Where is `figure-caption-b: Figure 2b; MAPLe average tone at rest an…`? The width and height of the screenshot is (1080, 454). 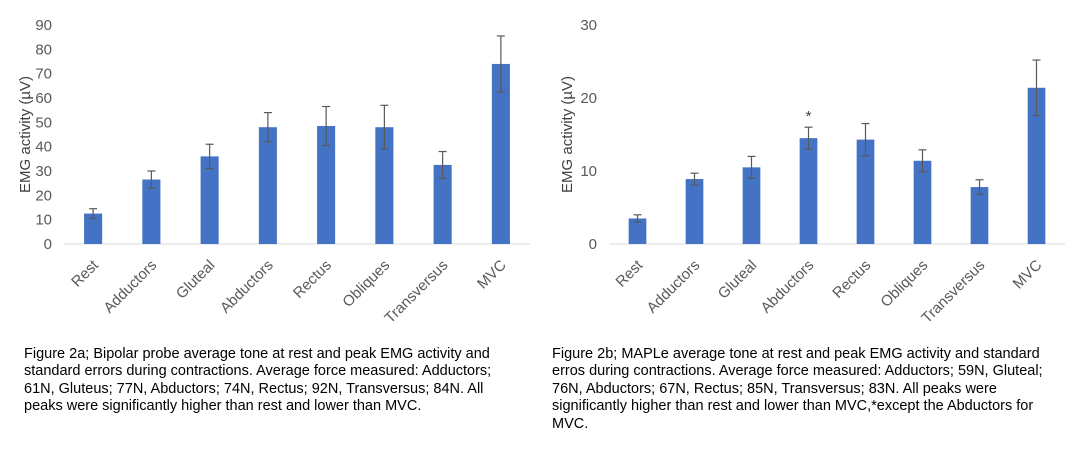 figure-caption-b: Figure 2b; MAPLe average tone at rest an… is located at coordinates (797, 389).